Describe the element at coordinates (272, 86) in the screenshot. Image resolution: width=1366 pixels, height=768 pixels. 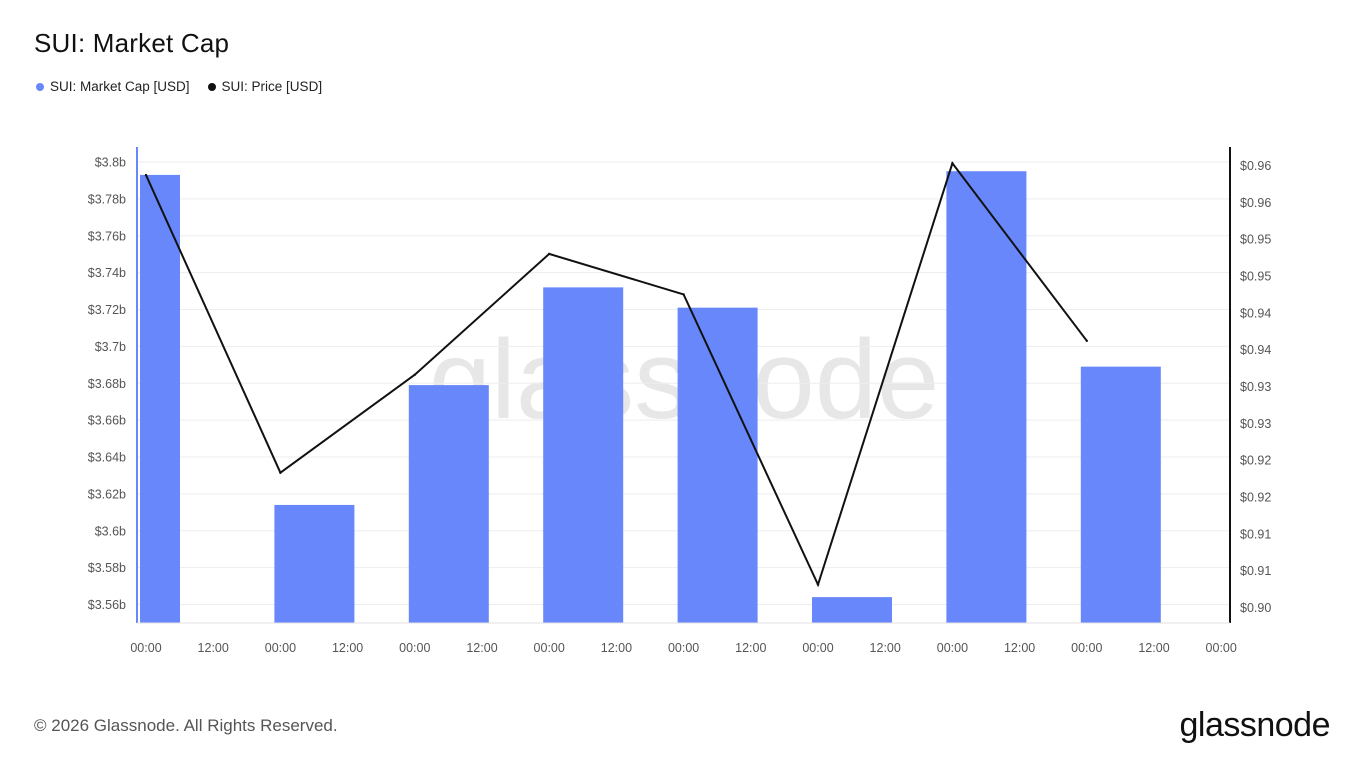
I see `legend-label-price: SUI: Price [USD]` at that location.